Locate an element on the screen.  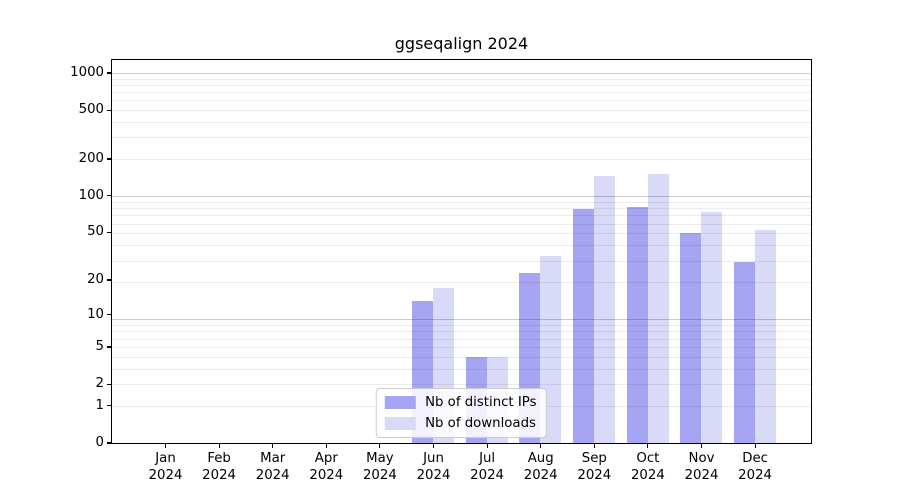
y-tick-label-100: 100 is located at coordinates (91, 195).